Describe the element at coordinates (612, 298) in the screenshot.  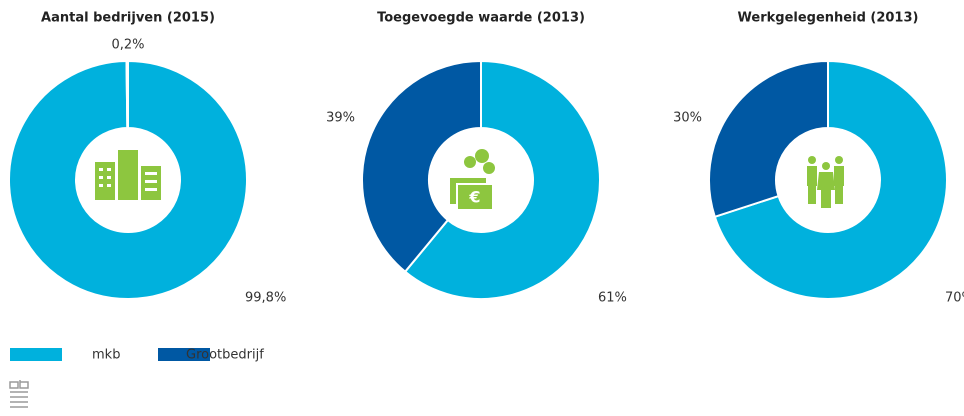
I see `value-label: 61%` at that location.